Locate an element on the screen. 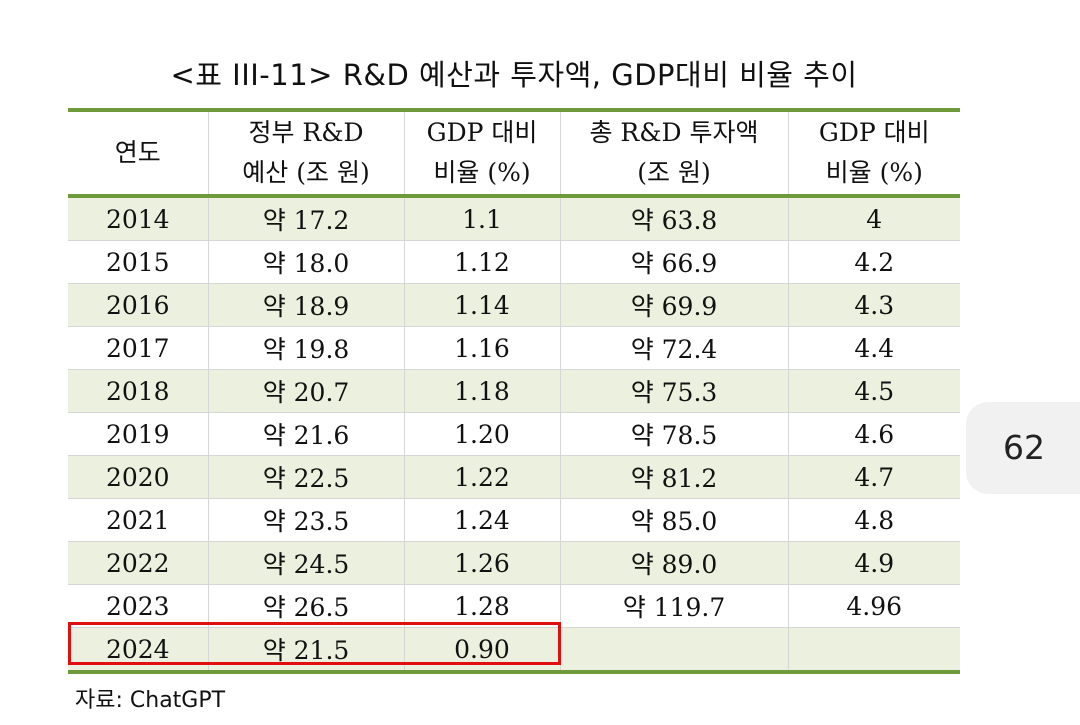  table-row: 2022 약 24.5 1.26 약 89.0 4.9 is located at coordinates (514, 563).